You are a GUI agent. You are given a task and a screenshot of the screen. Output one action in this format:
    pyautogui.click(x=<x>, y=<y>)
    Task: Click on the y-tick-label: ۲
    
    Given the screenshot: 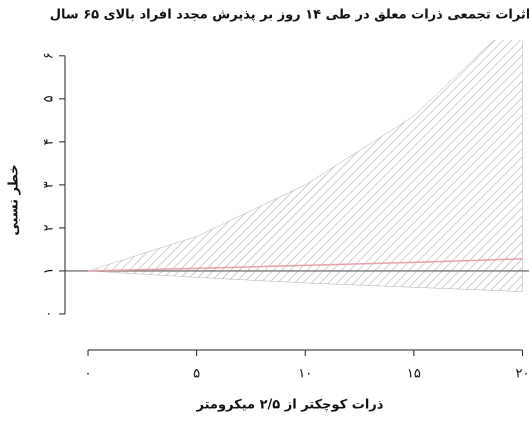 What is the action you would take?
    pyautogui.click(x=49, y=227)
    